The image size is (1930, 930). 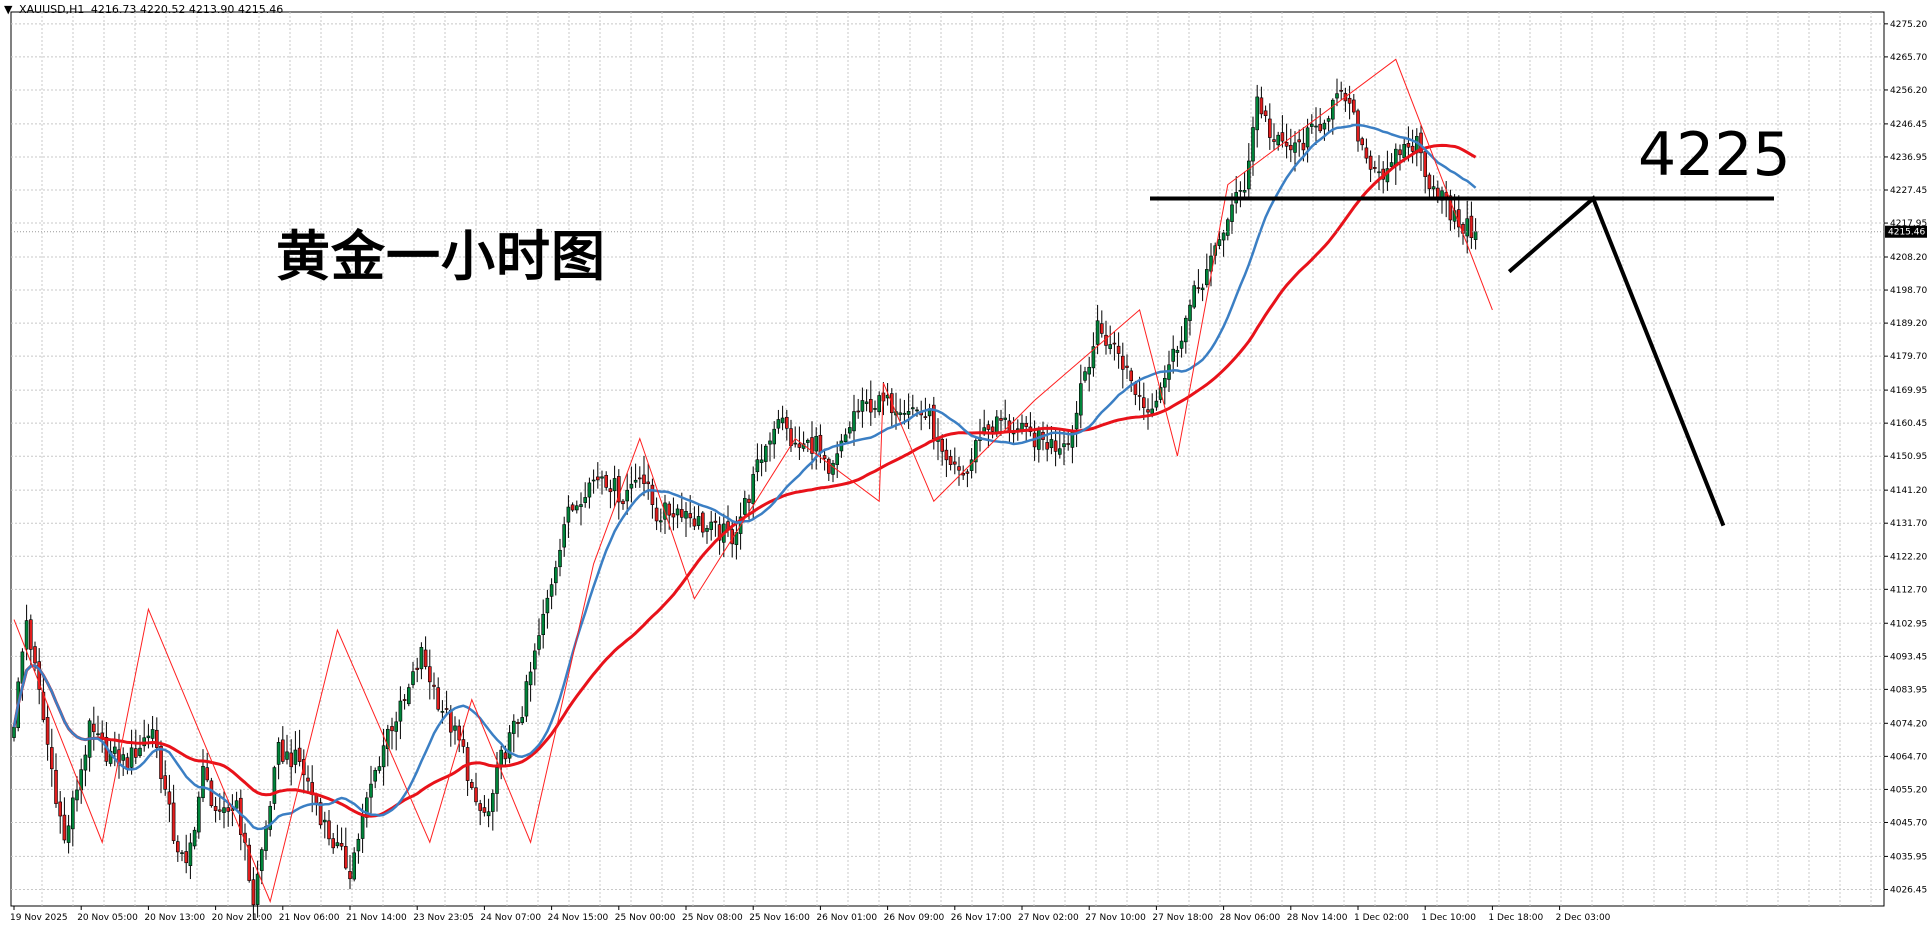 What do you see at coordinates (1908, 790) in the screenshot?
I see `y-tick-label: 4055.20` at bounding box center [1908, 790].